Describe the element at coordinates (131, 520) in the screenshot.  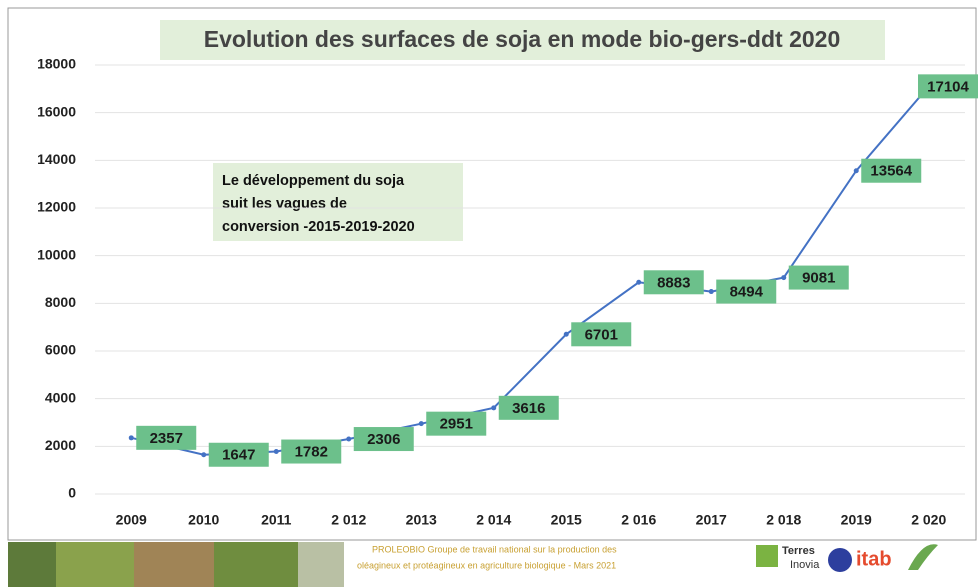
I see `x-tick-label: 2009` at that location.